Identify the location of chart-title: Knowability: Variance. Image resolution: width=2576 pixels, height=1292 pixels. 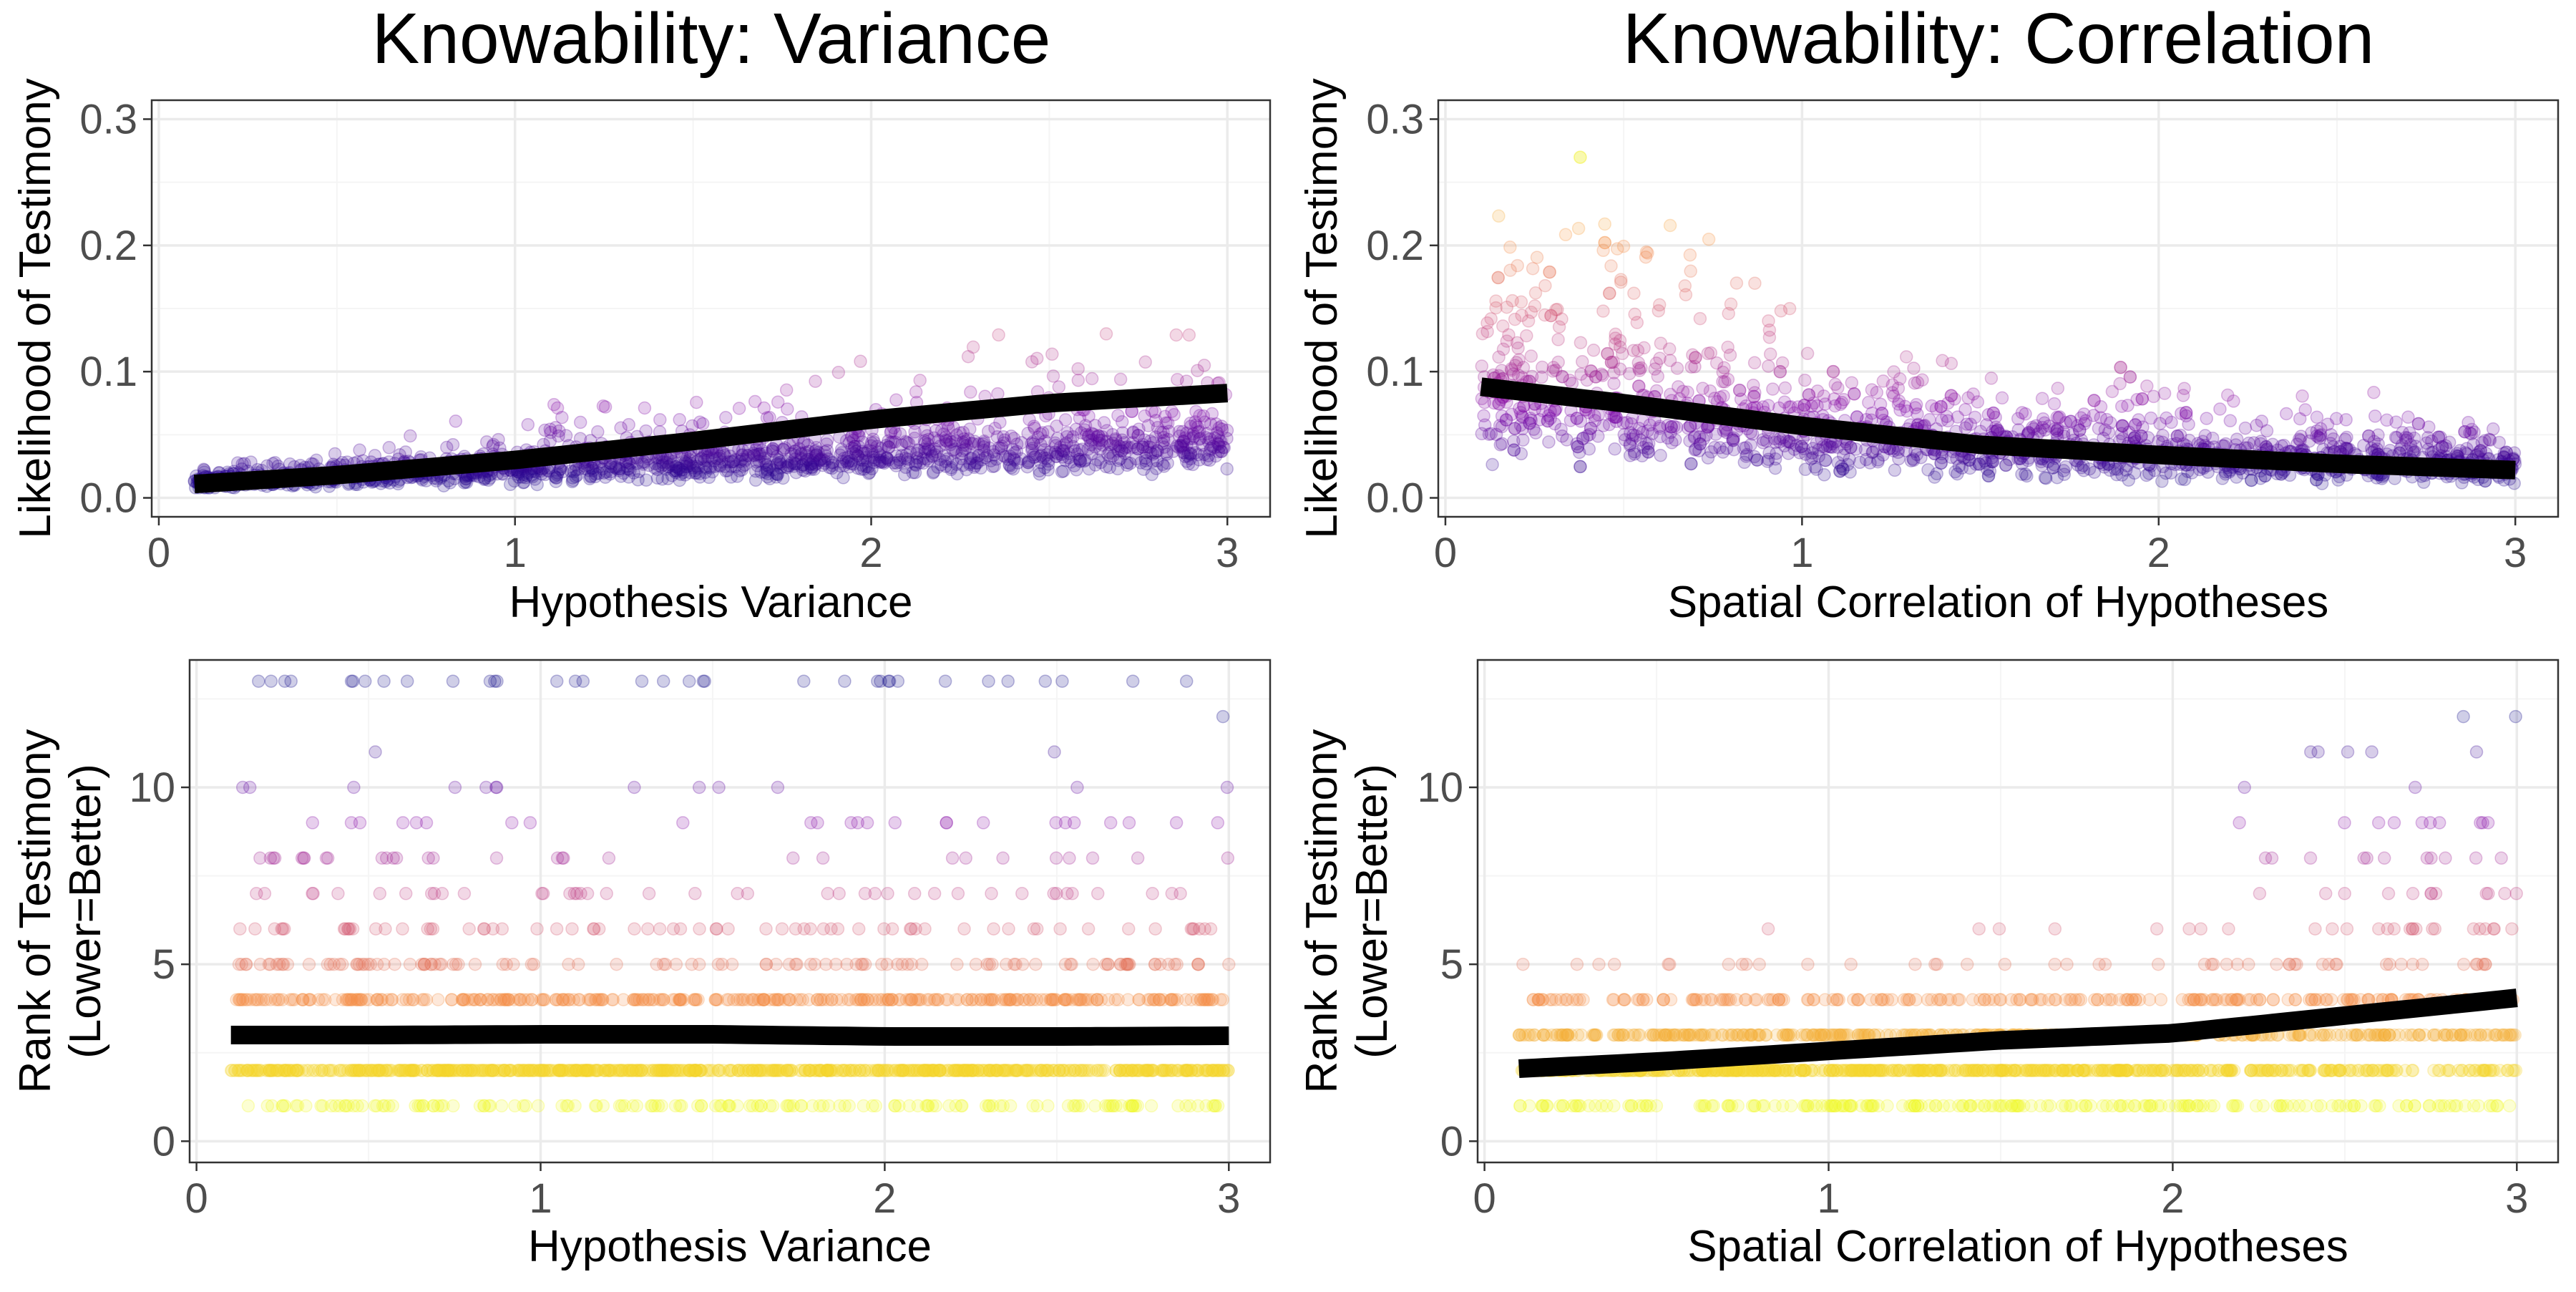
(711, 39).